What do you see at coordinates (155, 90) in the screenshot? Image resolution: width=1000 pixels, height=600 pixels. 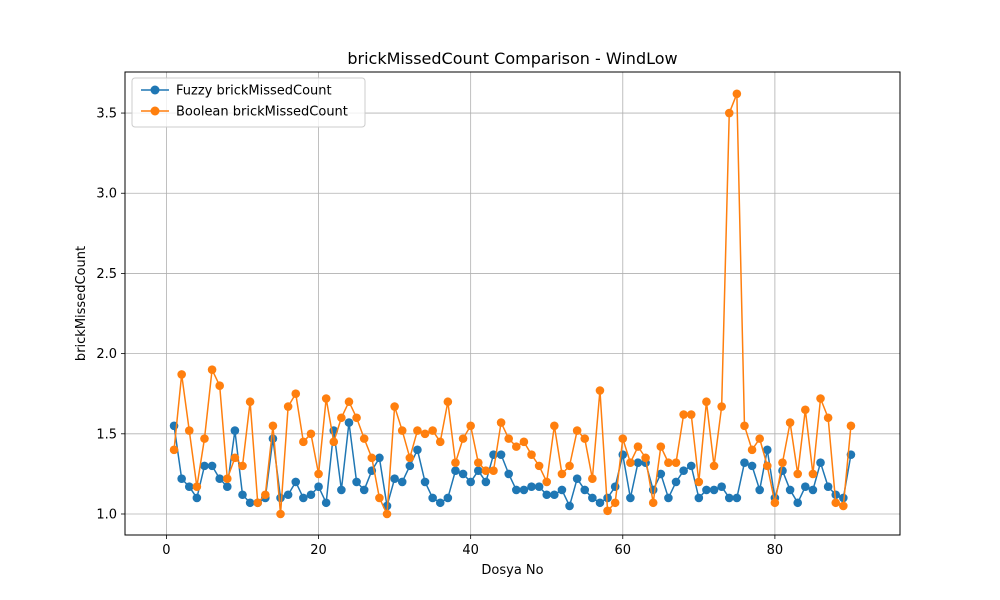 I see `legend-marker-fuzzy` at bounding box center [155, 90].